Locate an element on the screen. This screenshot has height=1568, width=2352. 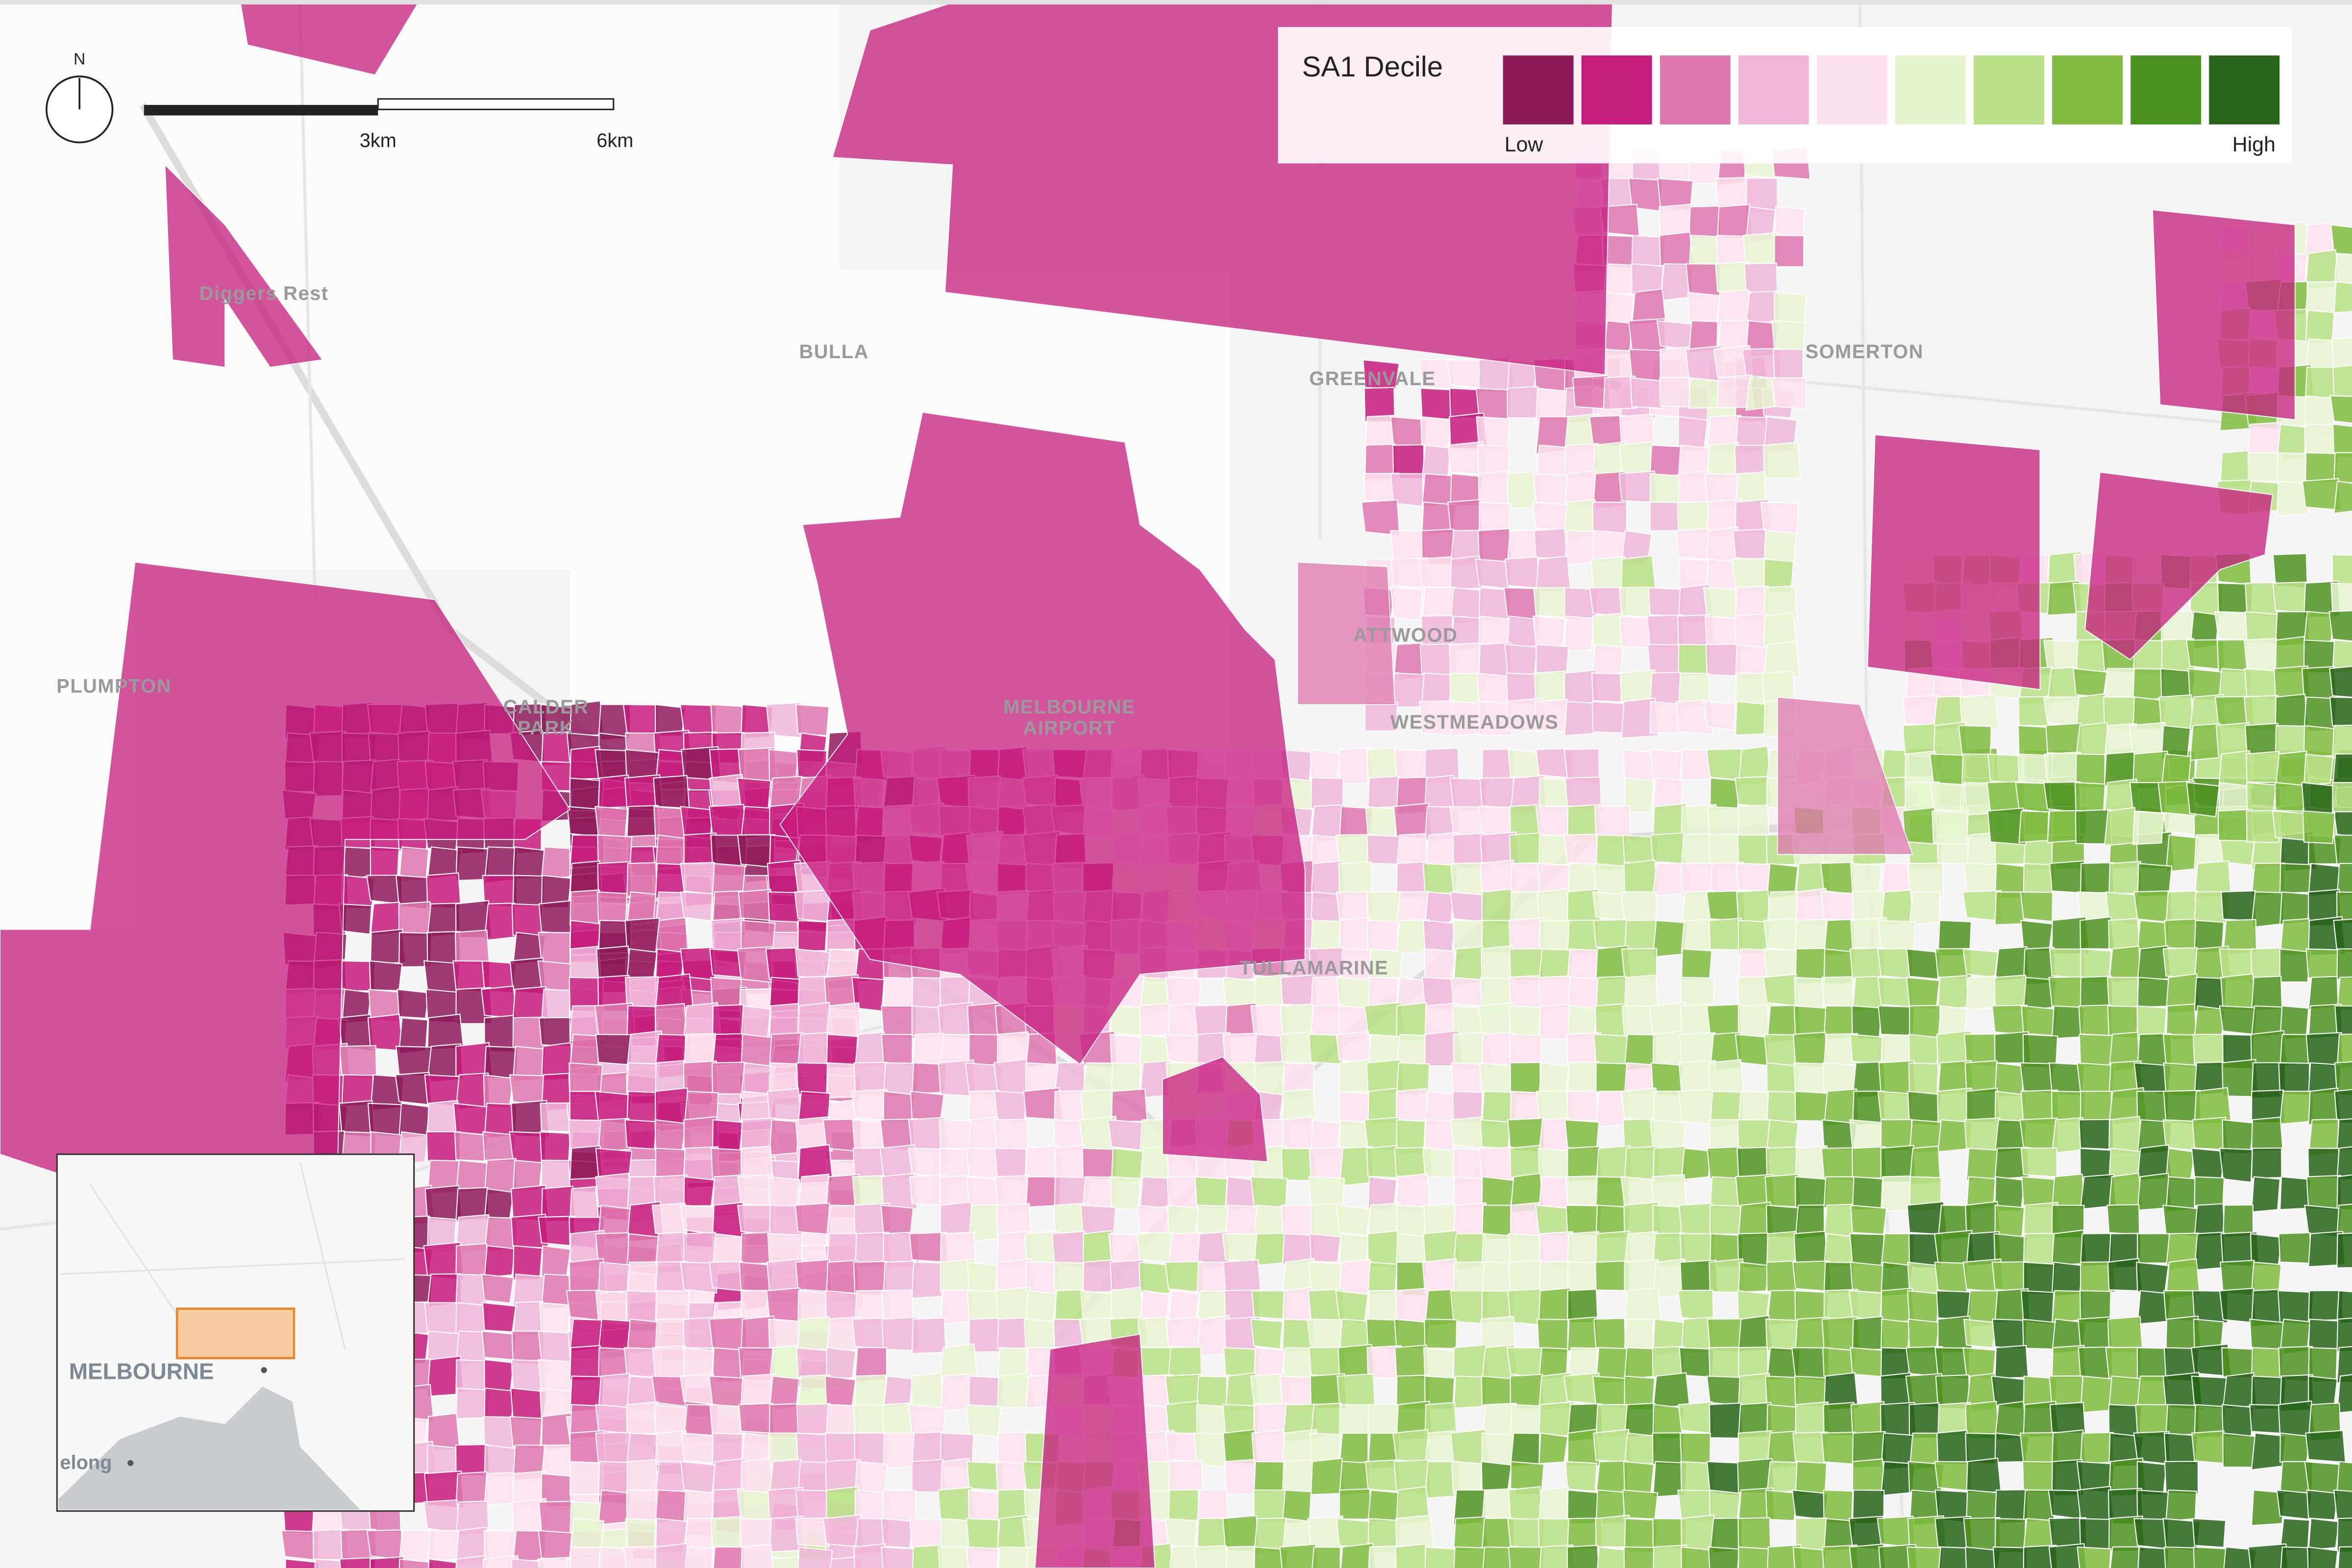
inset-roads is located at coordinates (233, 1255).